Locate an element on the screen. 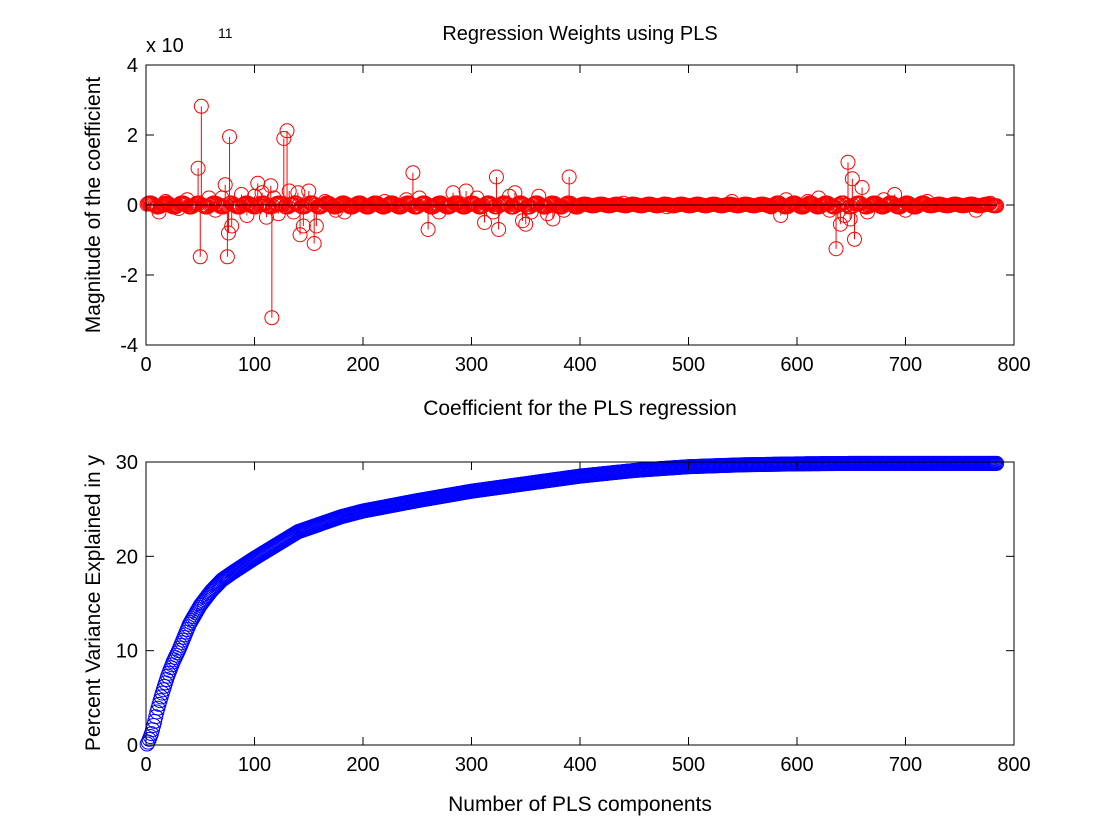  plot1-x-tick-label-3: 300 is located at coordinates (471, 365).